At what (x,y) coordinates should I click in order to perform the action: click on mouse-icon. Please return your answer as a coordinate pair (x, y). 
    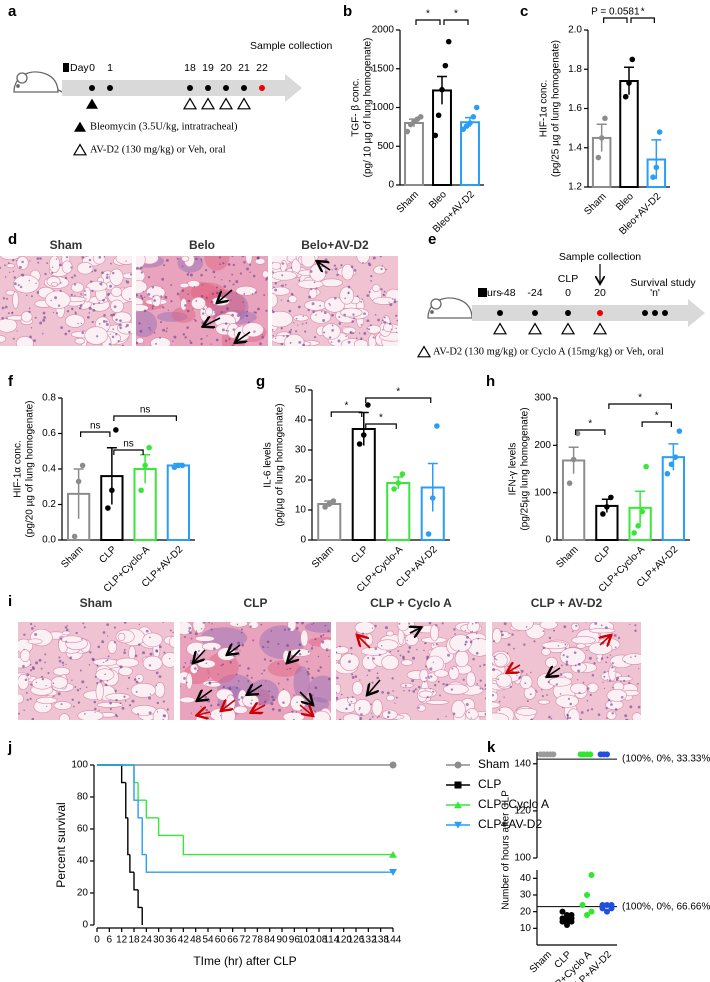
    Looking at the image, I should click on (42, 83).